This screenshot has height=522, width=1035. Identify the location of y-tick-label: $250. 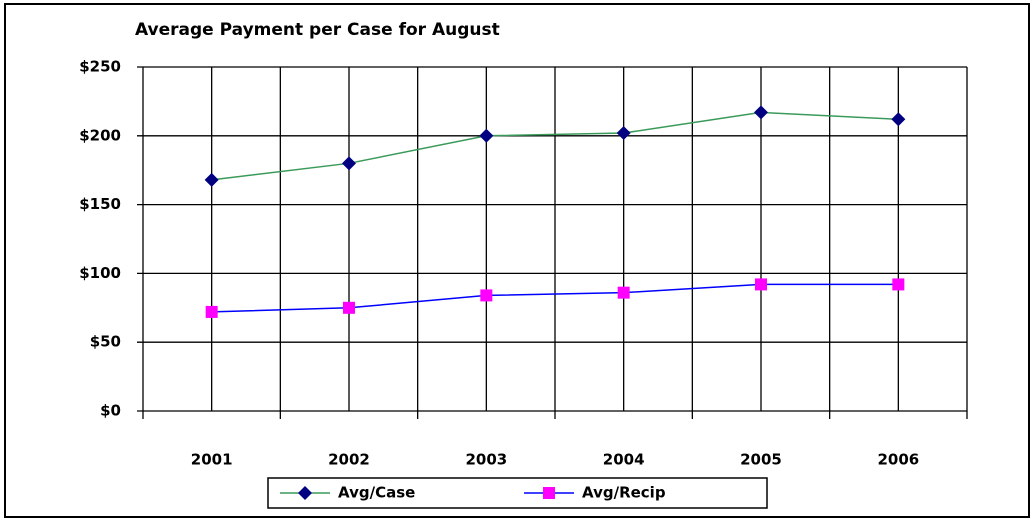
(100, 67).